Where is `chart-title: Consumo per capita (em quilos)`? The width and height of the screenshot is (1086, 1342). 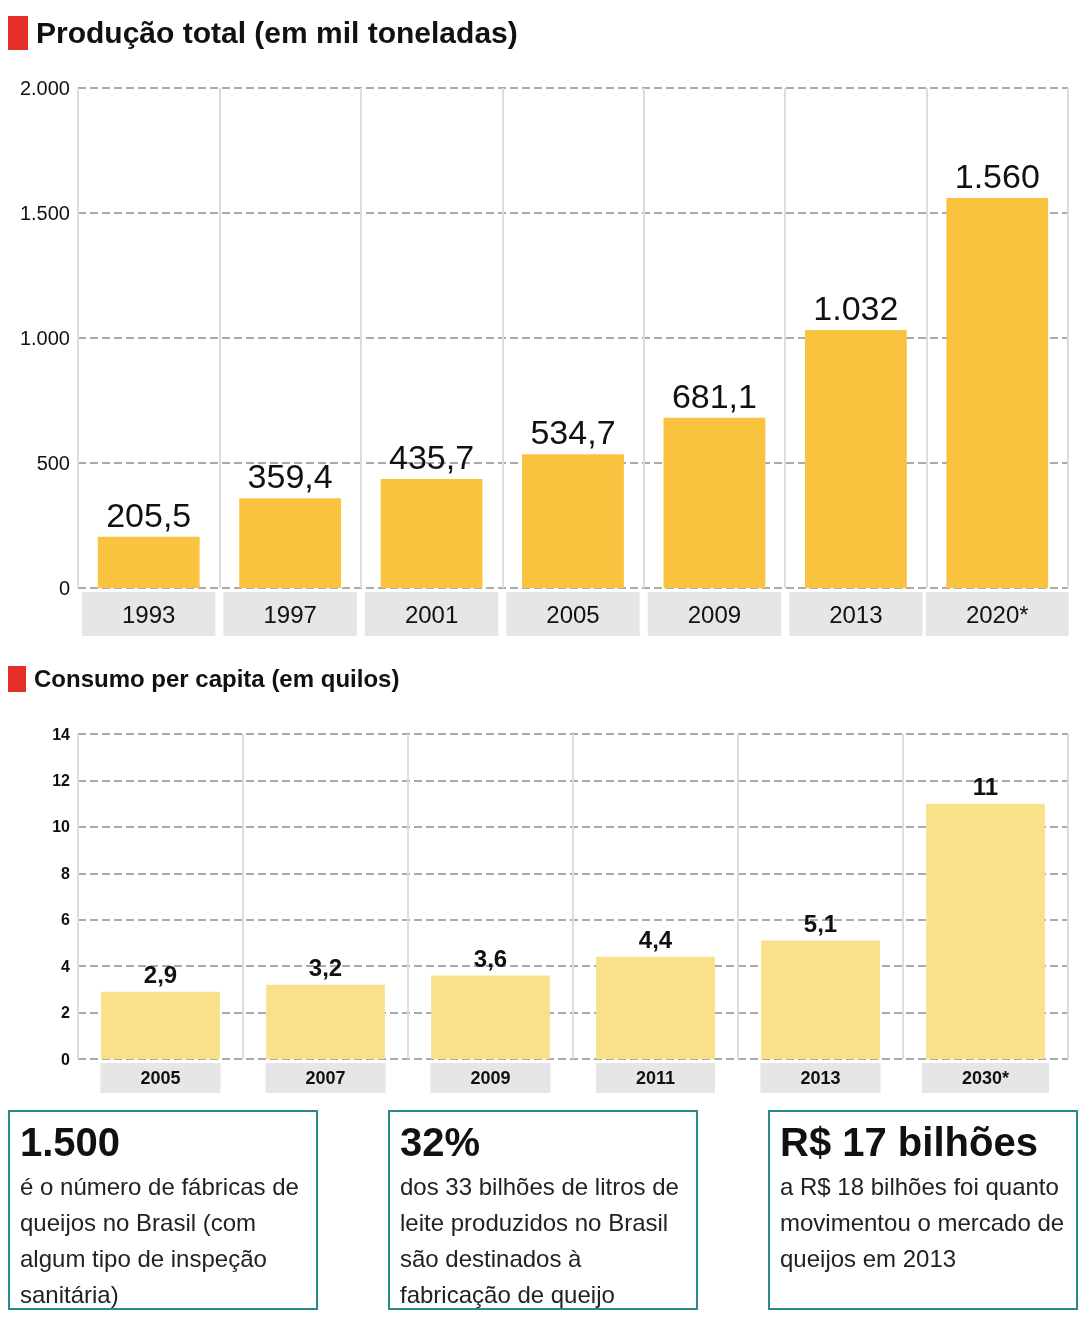 chart-title: Consumo per capita (em quilos) is located at coordinates (217, 679).